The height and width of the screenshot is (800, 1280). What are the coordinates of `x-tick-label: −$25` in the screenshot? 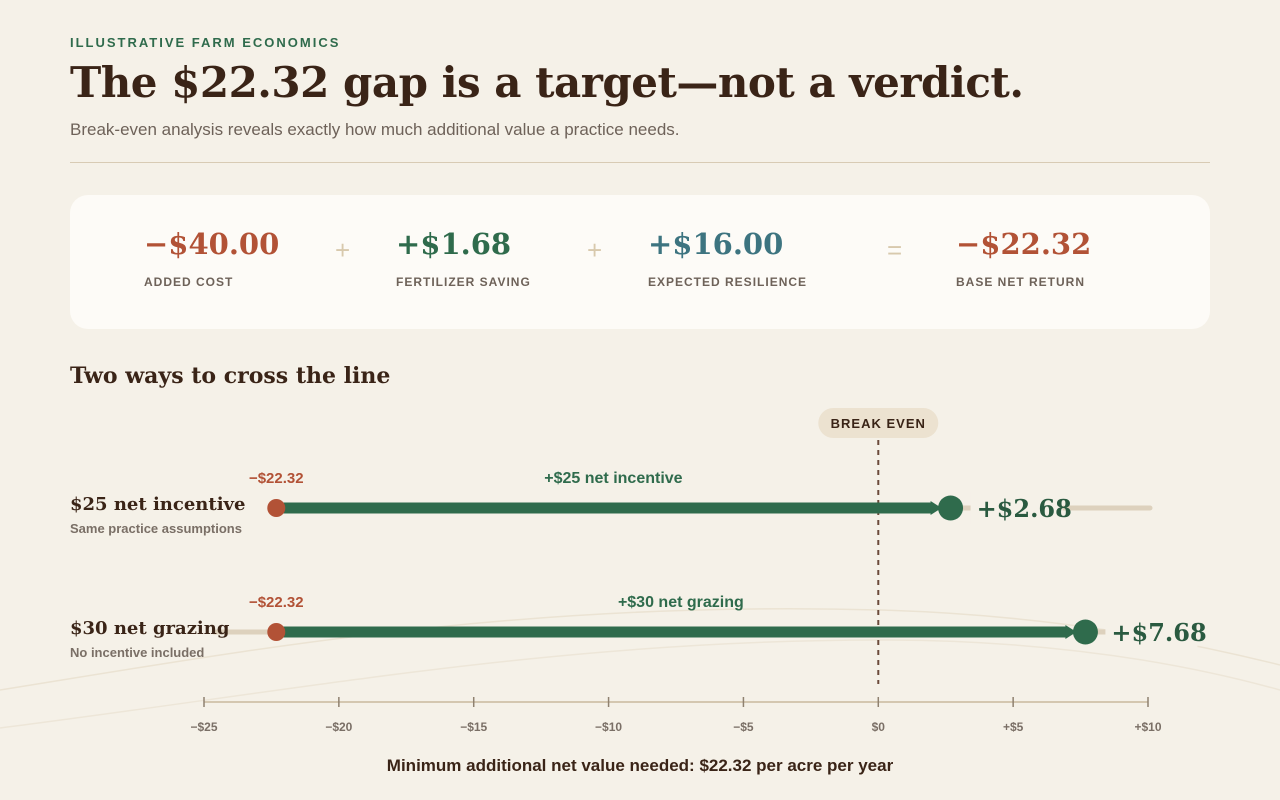 It's located at (203, 727).